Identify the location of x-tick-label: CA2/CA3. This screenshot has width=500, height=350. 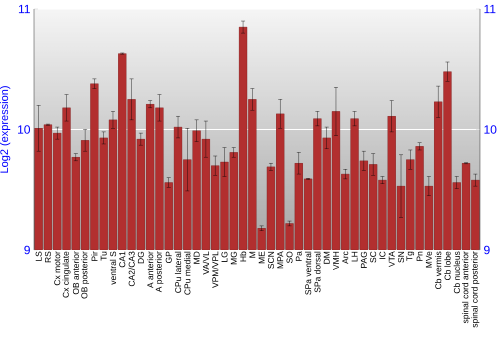
(131, 269).